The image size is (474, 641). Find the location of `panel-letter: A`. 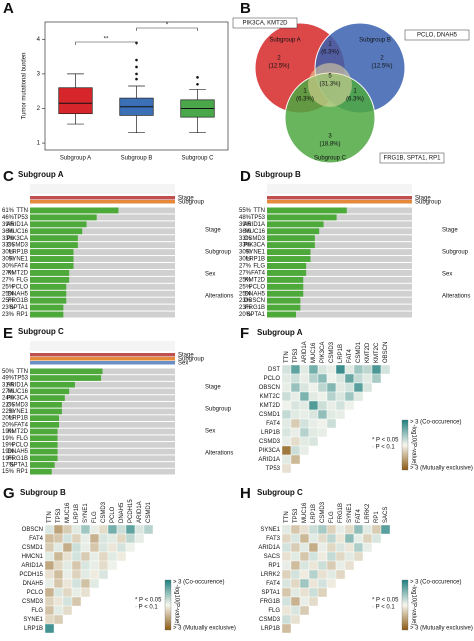

panel-letter: A is located at coordinates (8, 8).